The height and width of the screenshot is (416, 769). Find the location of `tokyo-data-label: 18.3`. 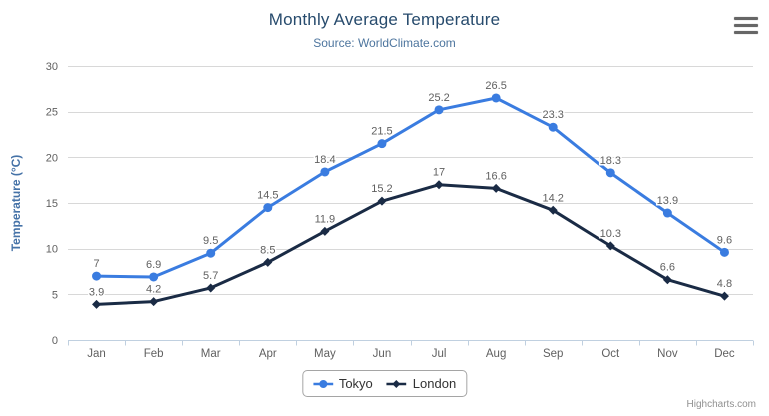

tokyo-data-label: 18.3 is located at coordinates (610, 161).